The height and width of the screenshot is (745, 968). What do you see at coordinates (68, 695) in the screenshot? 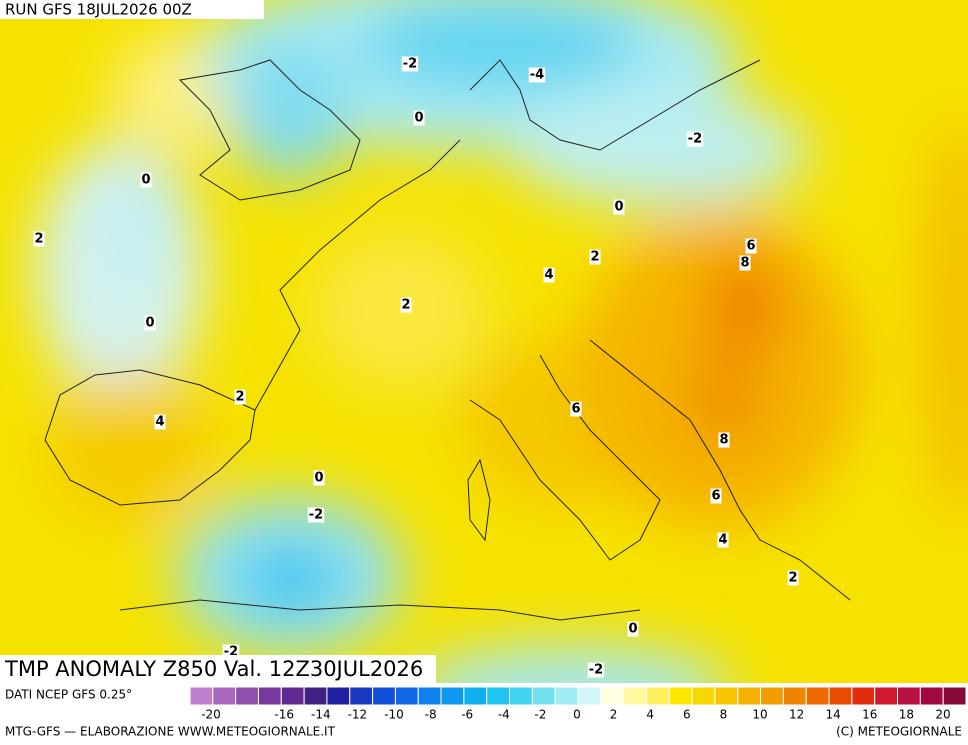
I see `source-label: DATI NCEP GFS 0.25°` at bounding box center [68, 695].